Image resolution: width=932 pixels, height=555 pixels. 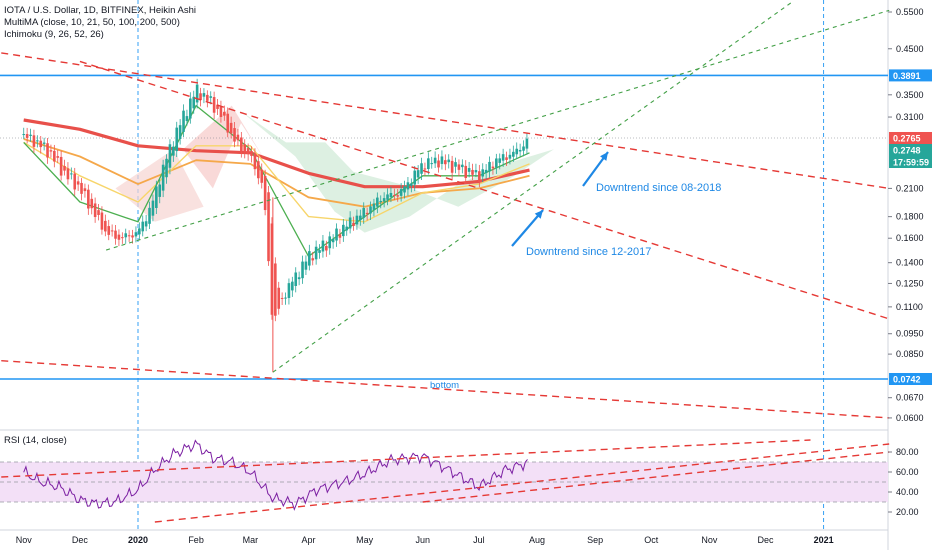 What do you see at coordinates (907, 452) in the screenshot?
I see `rsi-tick-label: 80.00` at bounding box center [907, 452].